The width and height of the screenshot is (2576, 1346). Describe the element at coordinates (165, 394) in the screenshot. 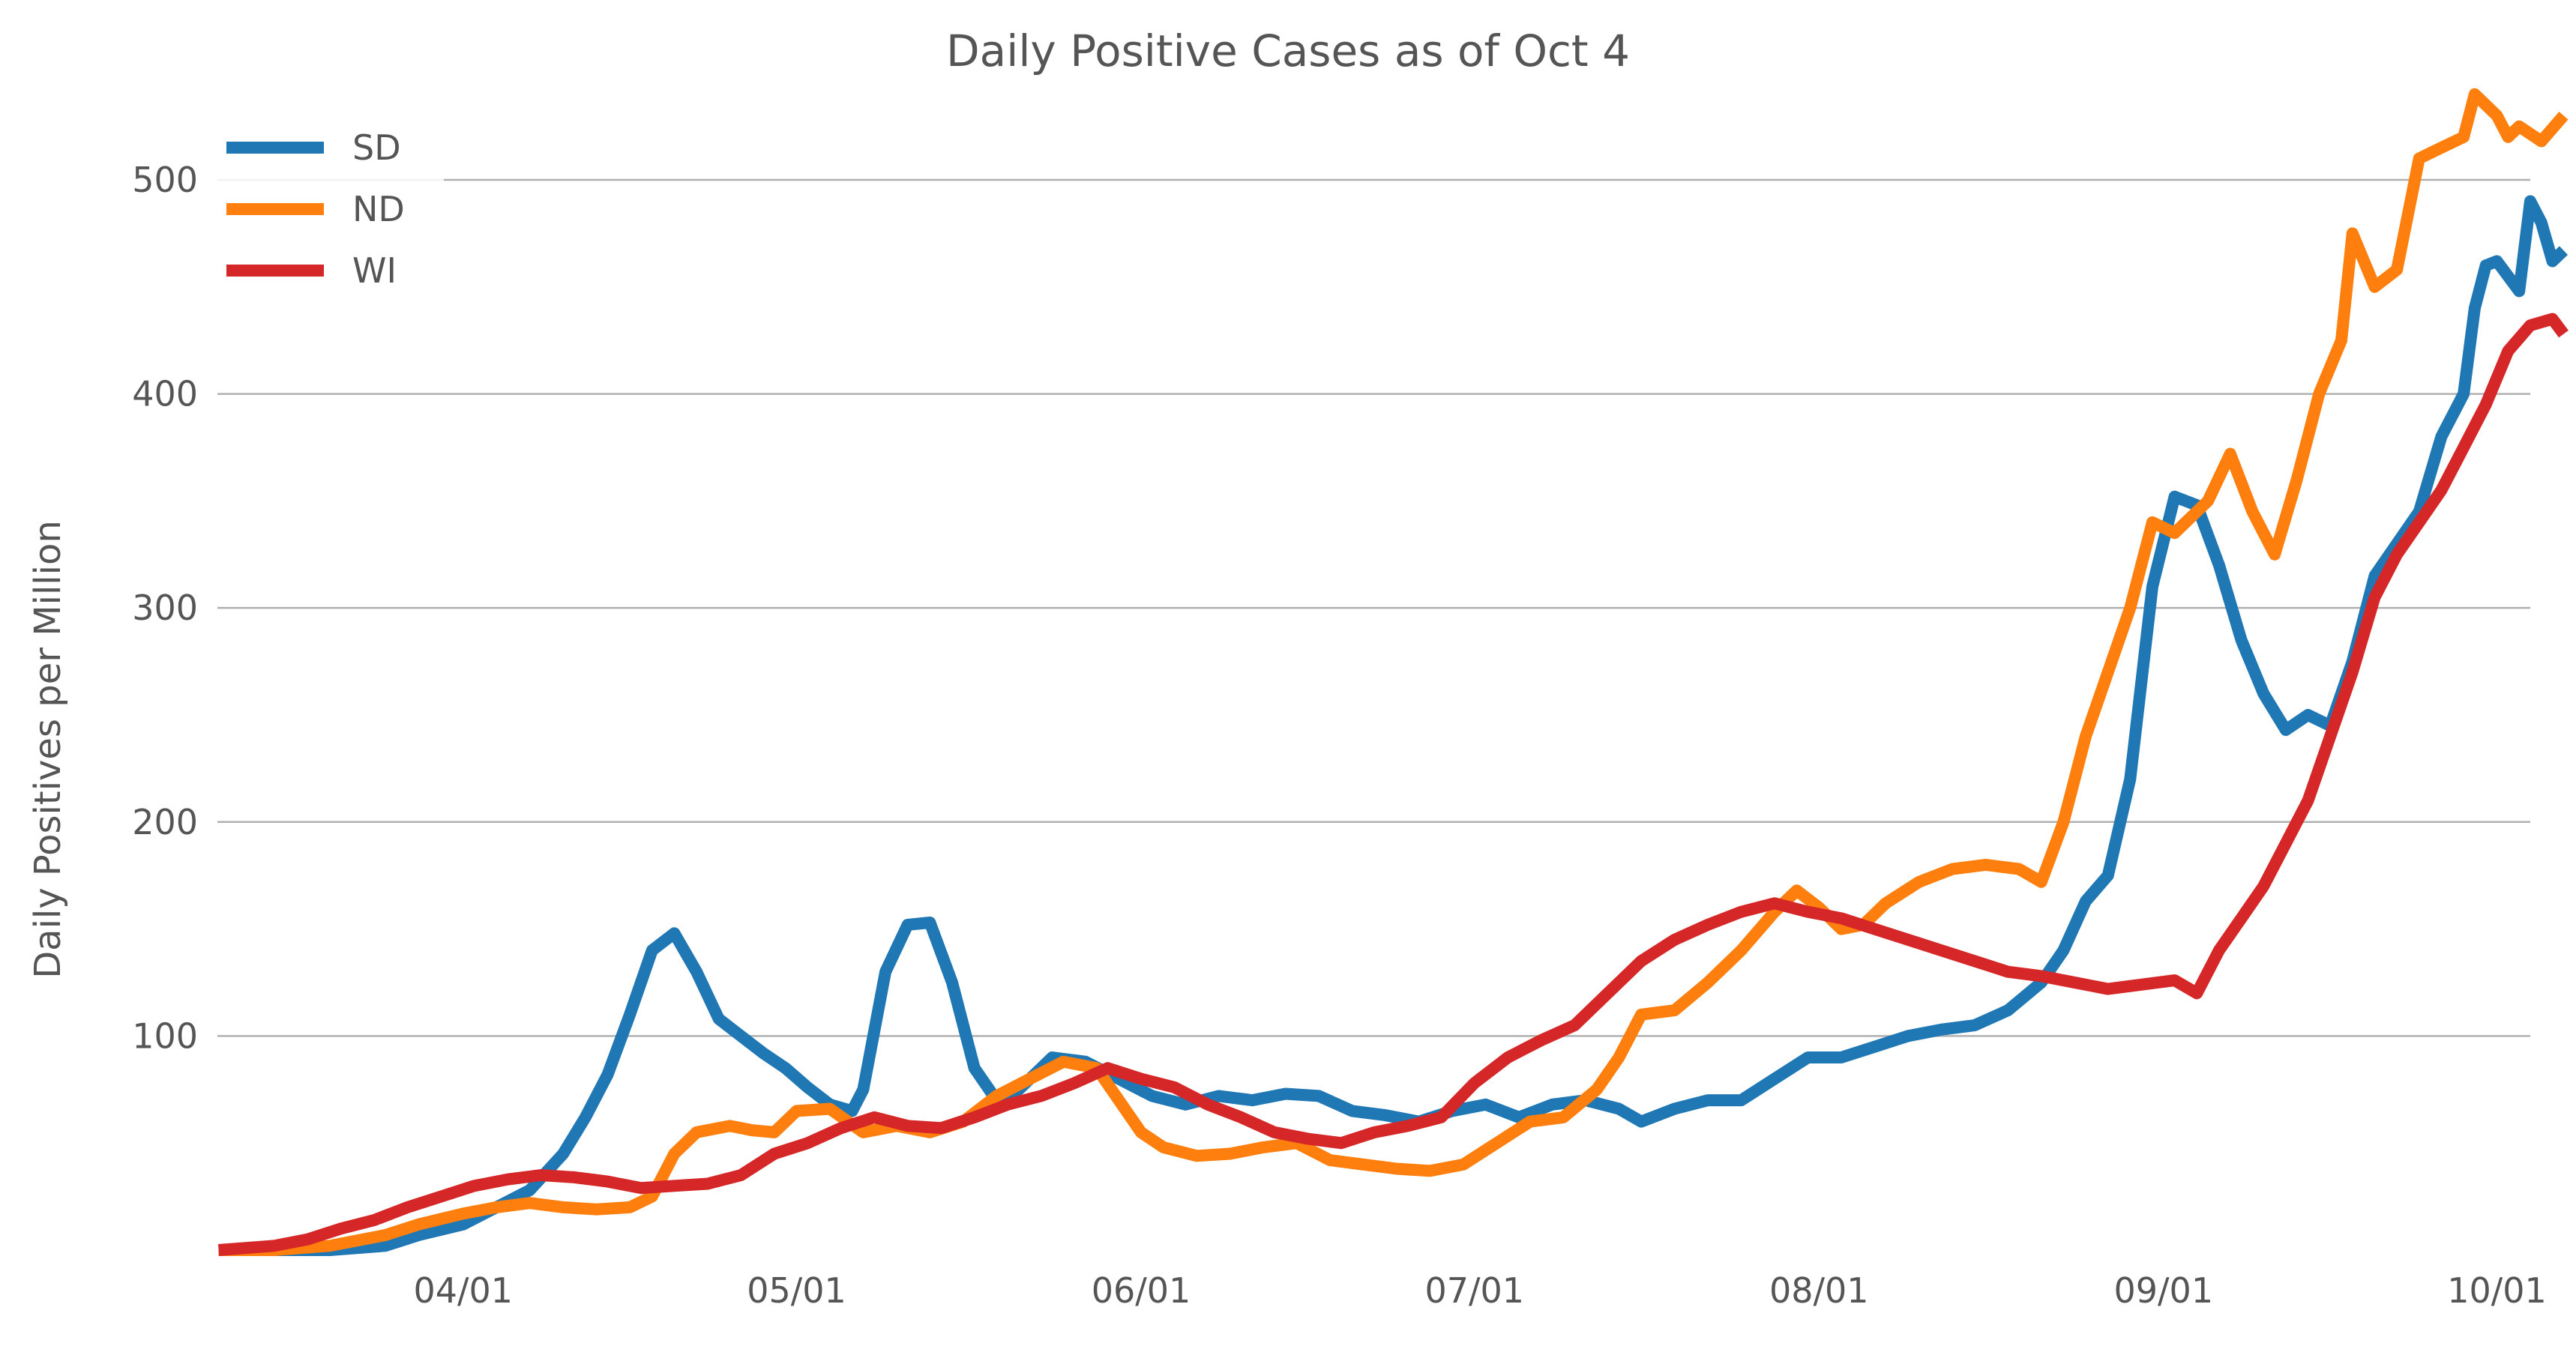

I see `y-tick-label: 400` at that location.